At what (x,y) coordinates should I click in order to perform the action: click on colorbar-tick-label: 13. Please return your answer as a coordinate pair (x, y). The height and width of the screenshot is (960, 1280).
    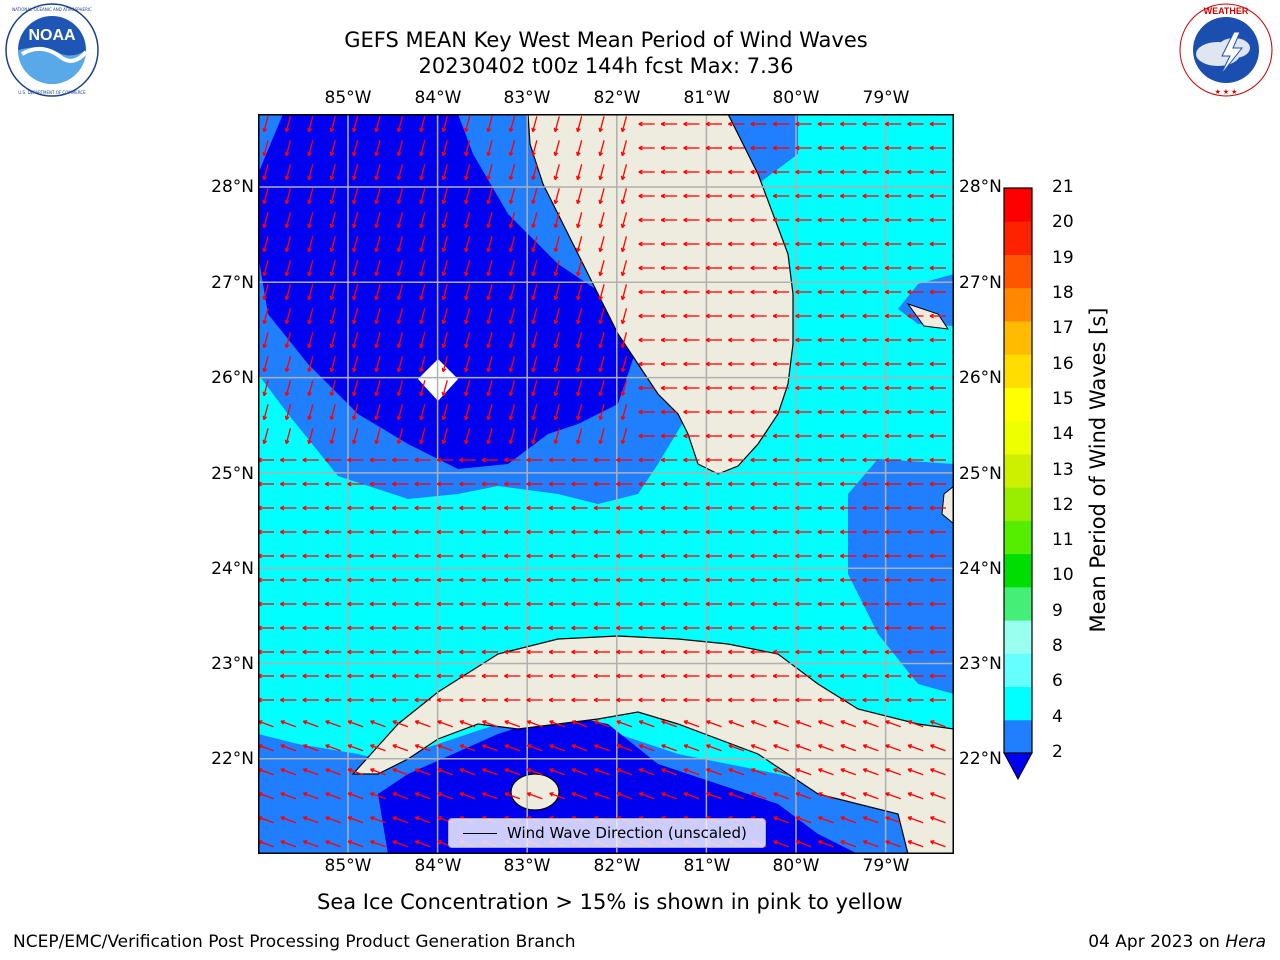
    Looking at the image, I should click on (1063, 469).